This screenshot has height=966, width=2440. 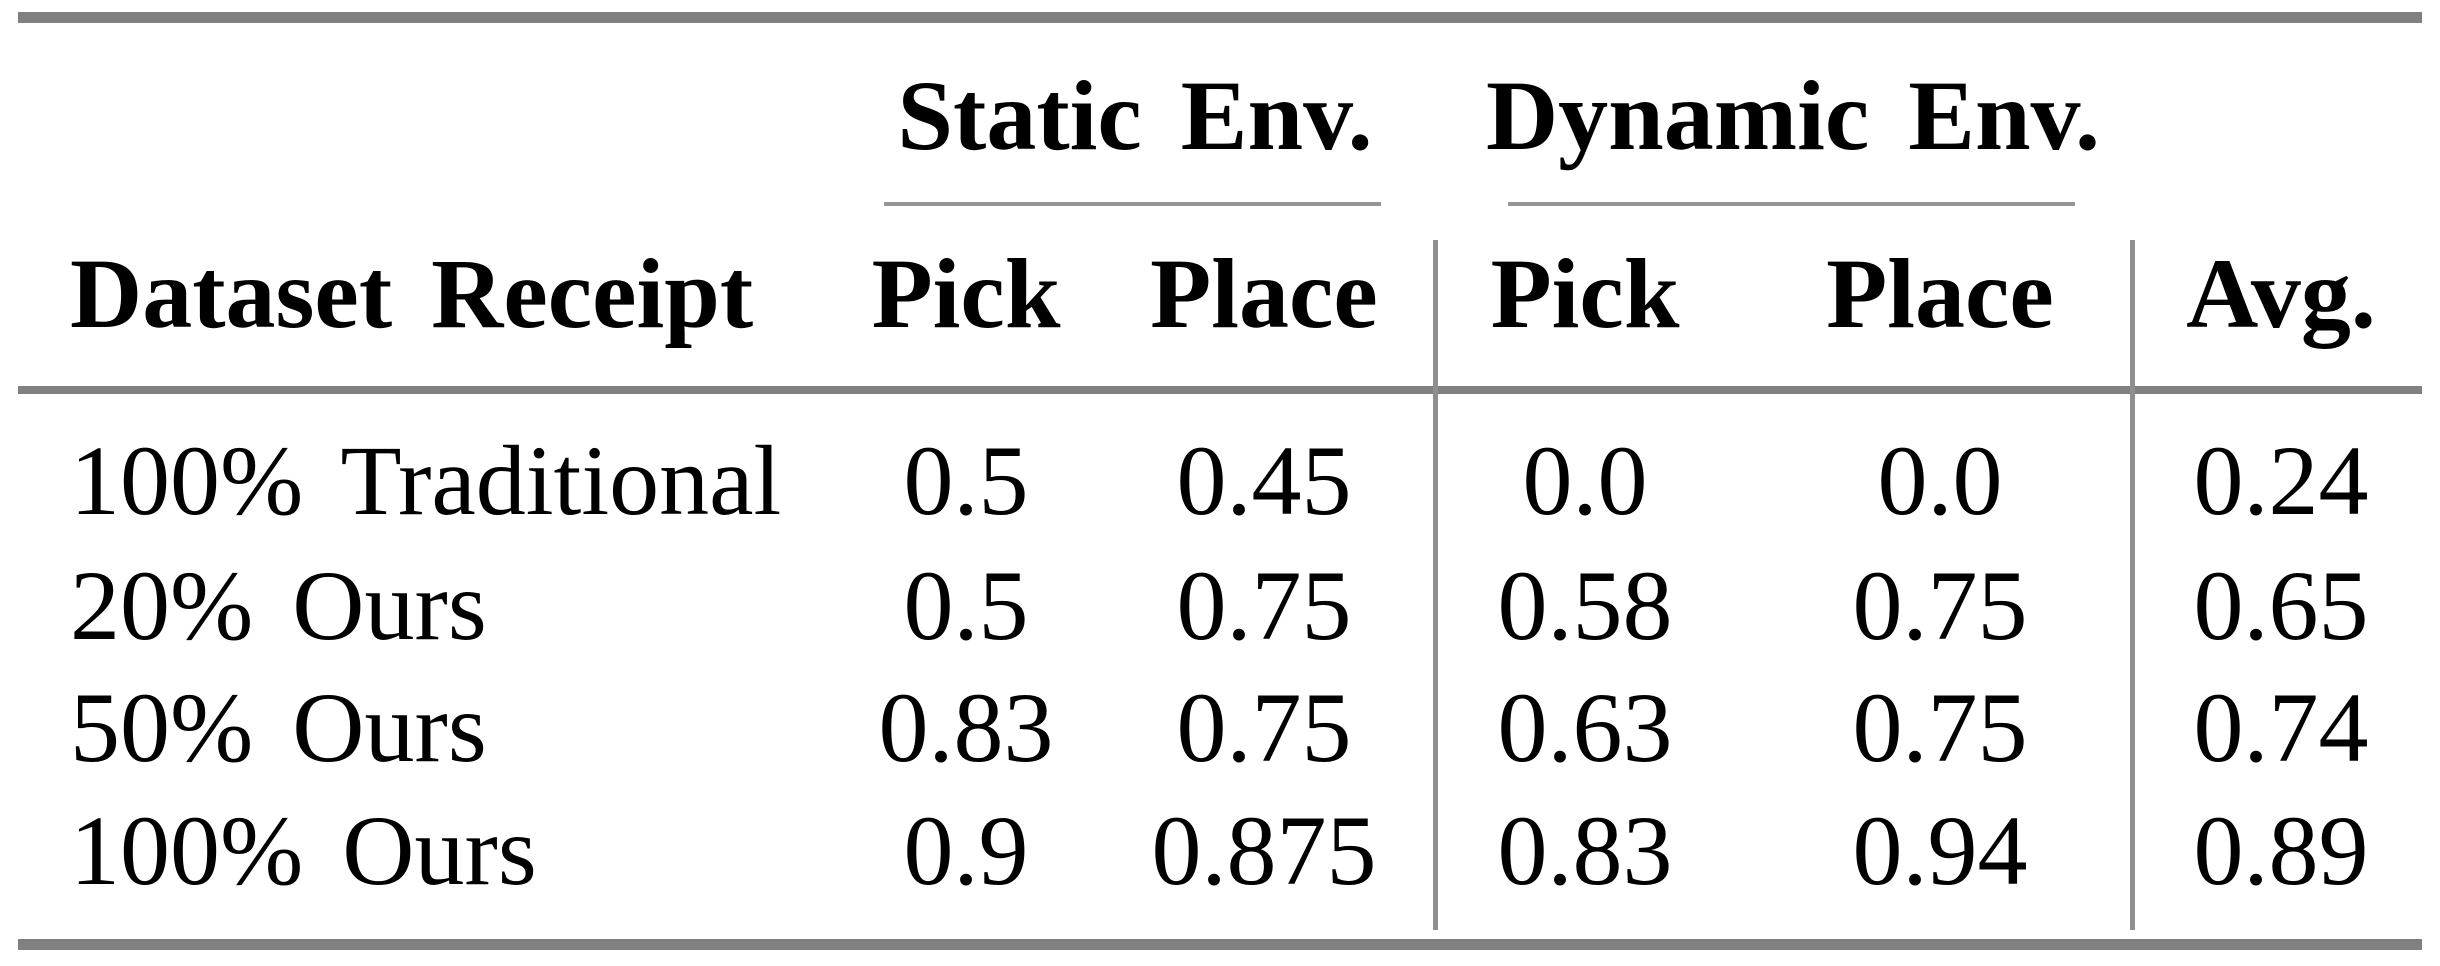 I want to click on cell-value: 0.875, so click(x=1264, y=850).